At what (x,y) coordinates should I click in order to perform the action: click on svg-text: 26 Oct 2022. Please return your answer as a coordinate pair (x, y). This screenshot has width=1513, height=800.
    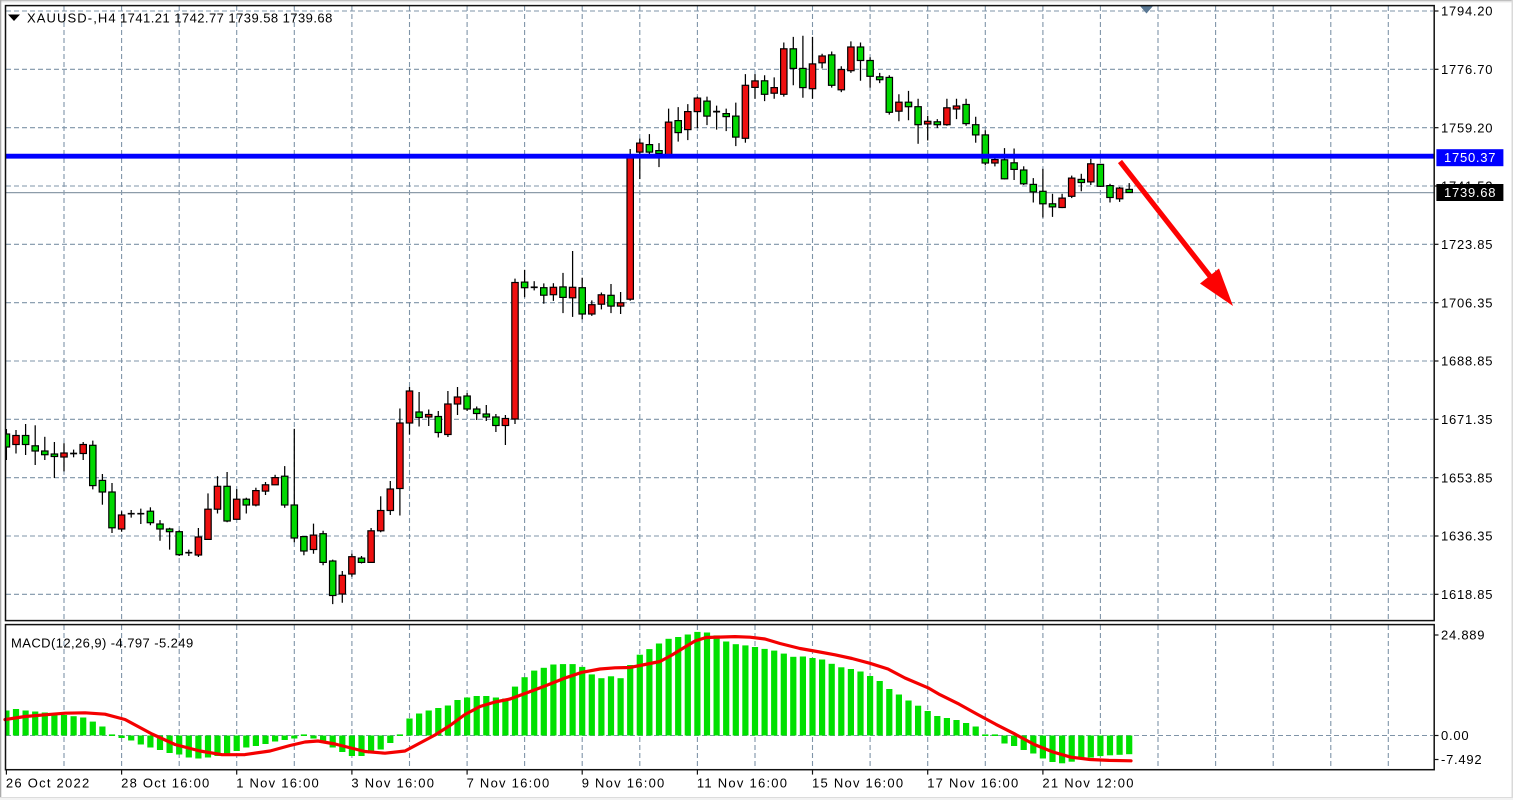
    Looking at the image, I should click on (48, 783).